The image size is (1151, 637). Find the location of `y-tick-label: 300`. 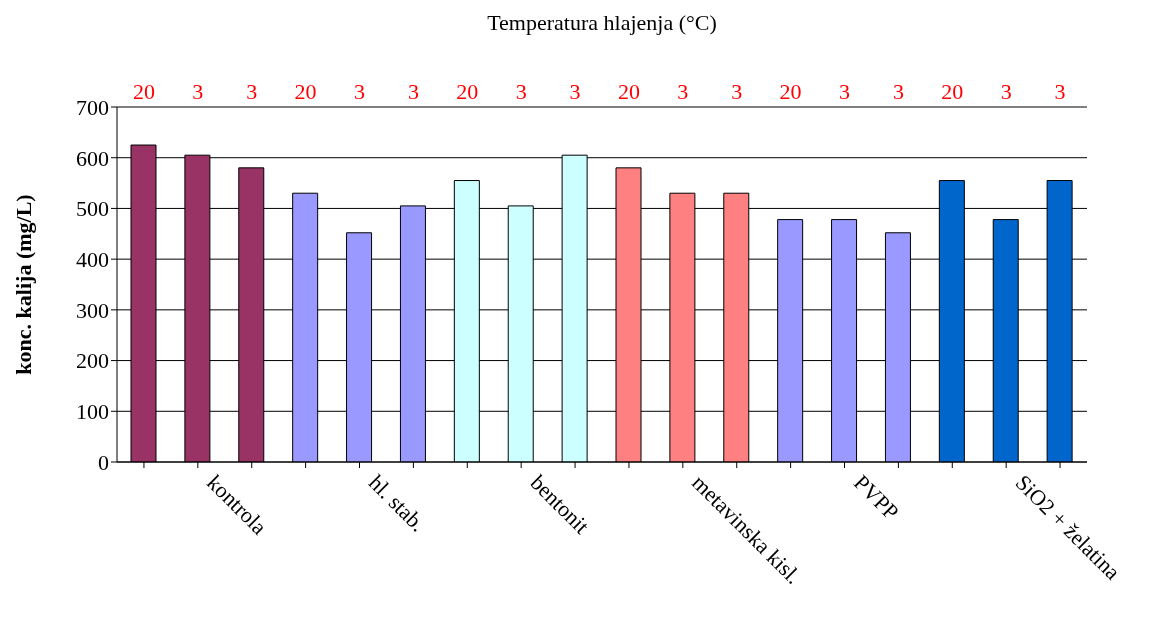

y-tick-label: 300 is located at coordinates (92, 310).